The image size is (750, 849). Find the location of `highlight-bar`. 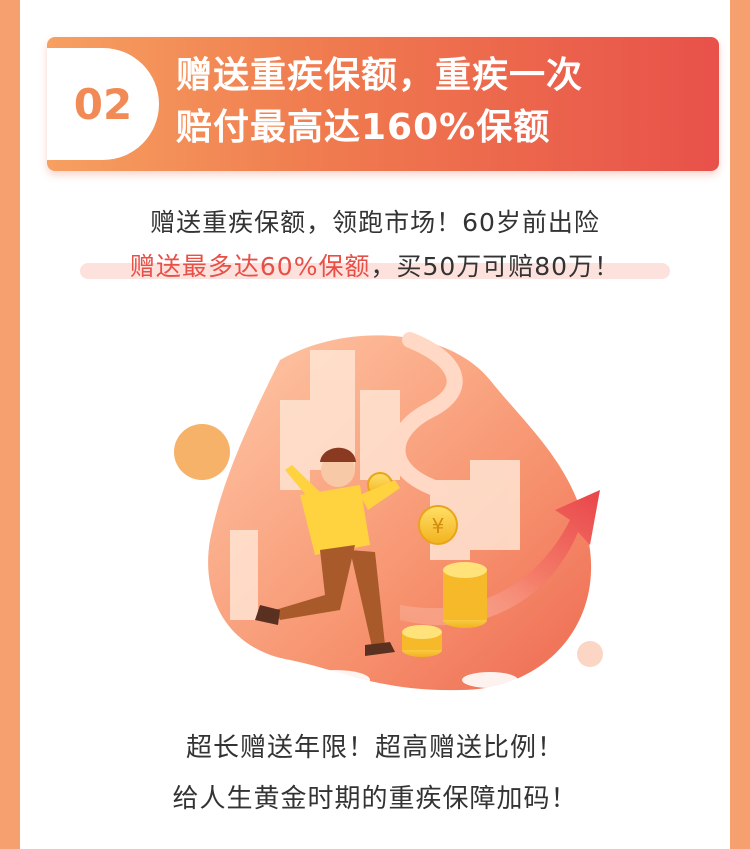

highlight-bar is located at coordinates (375, 271).